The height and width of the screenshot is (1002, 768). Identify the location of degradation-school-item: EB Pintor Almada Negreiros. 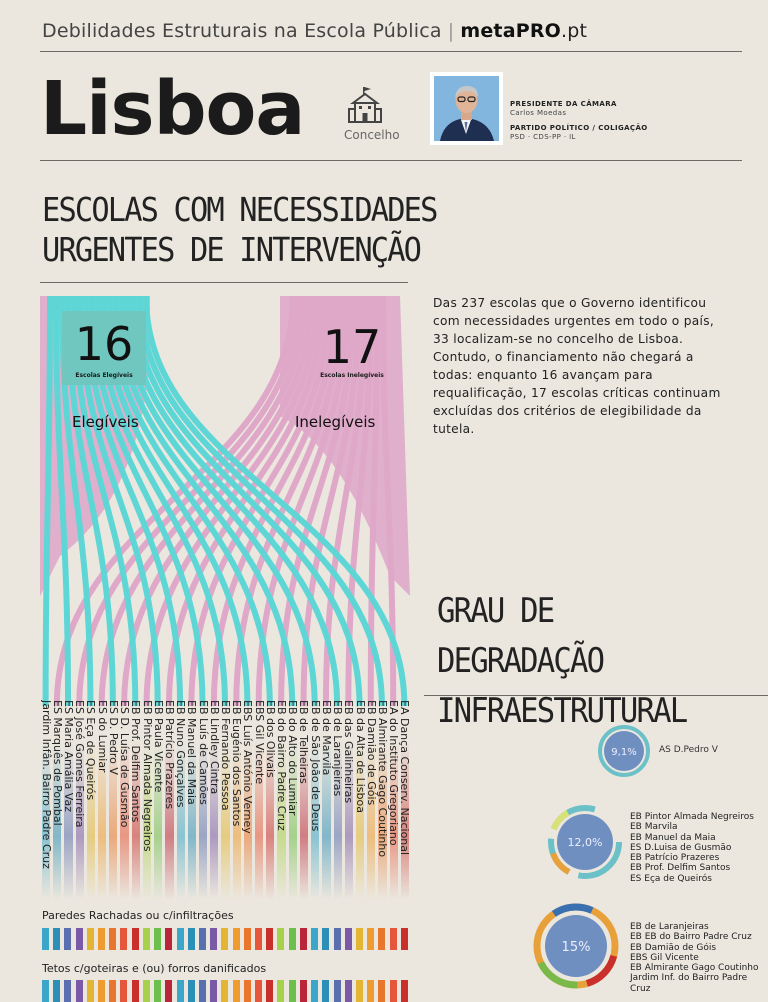
(692, 817).